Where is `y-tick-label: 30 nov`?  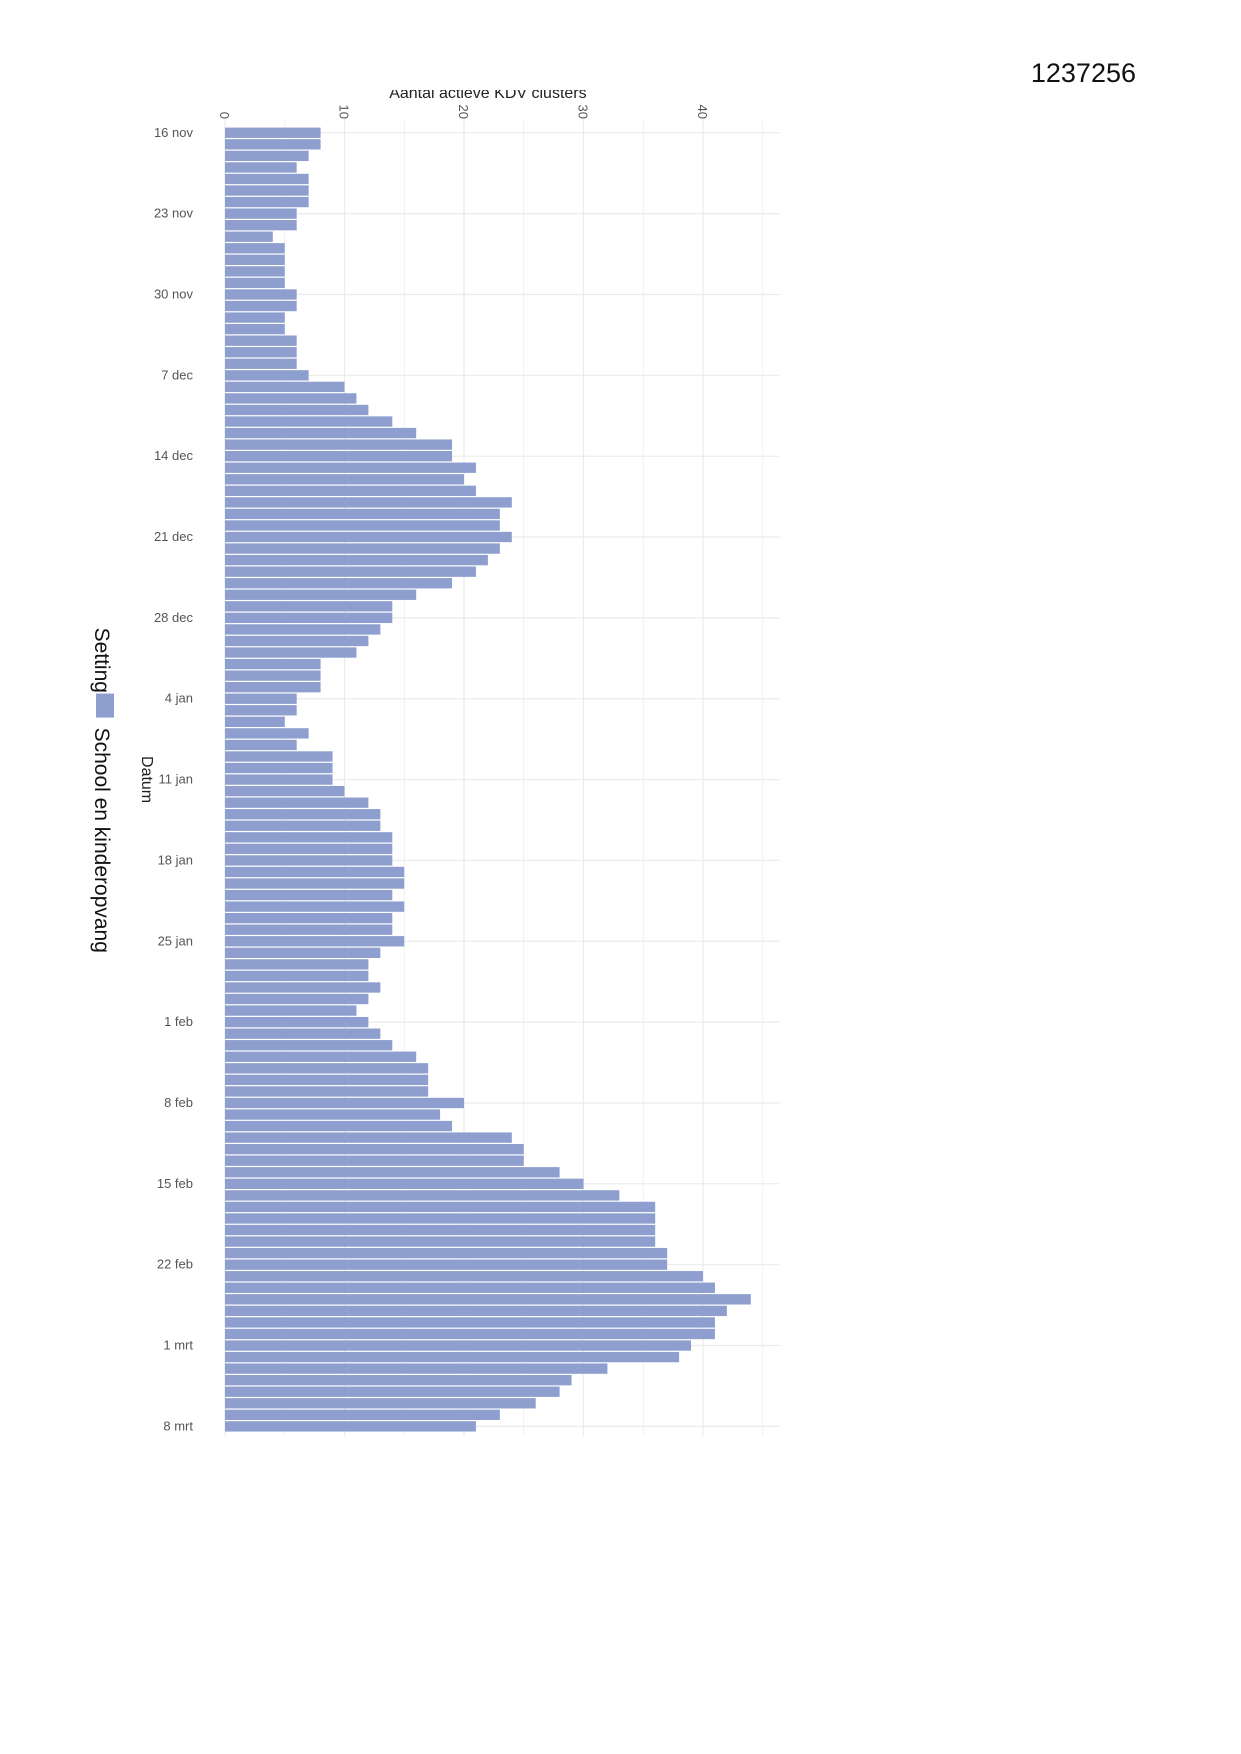 y-tick-label: 30 nov is located at coordinates (174, 293).